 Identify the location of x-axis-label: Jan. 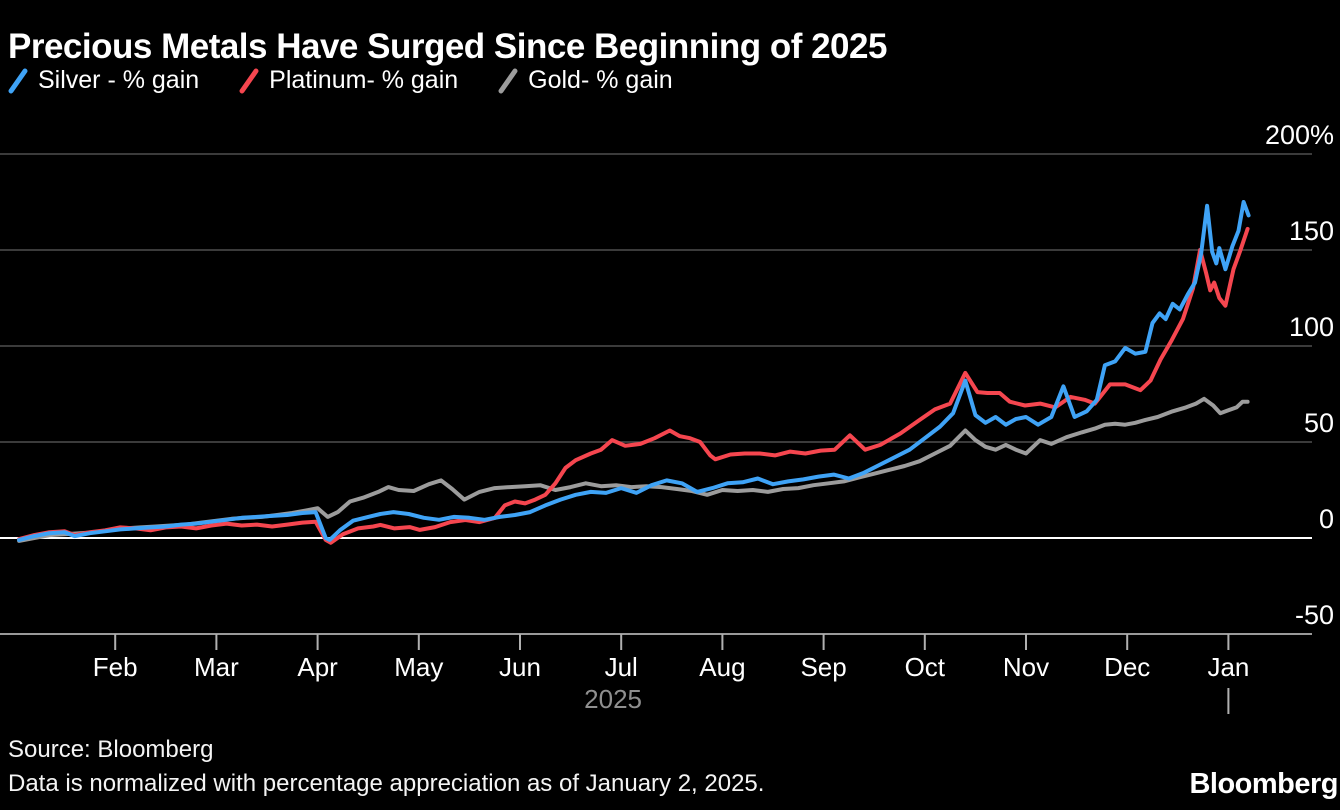
(1228, 667).